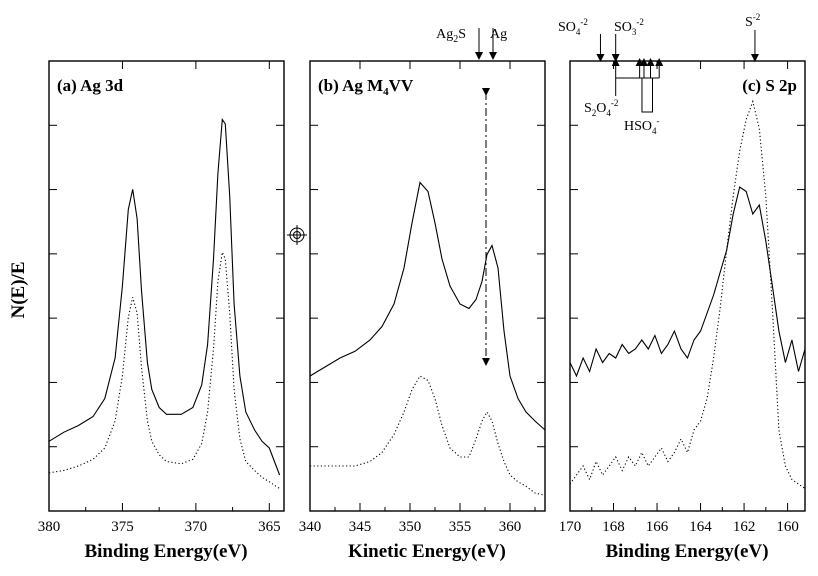 The width and height of the screenshot is (818, 576). Describe the element at coordinates (657, 527) in the screenshot. I see `x-tick-label: 166` at that location.